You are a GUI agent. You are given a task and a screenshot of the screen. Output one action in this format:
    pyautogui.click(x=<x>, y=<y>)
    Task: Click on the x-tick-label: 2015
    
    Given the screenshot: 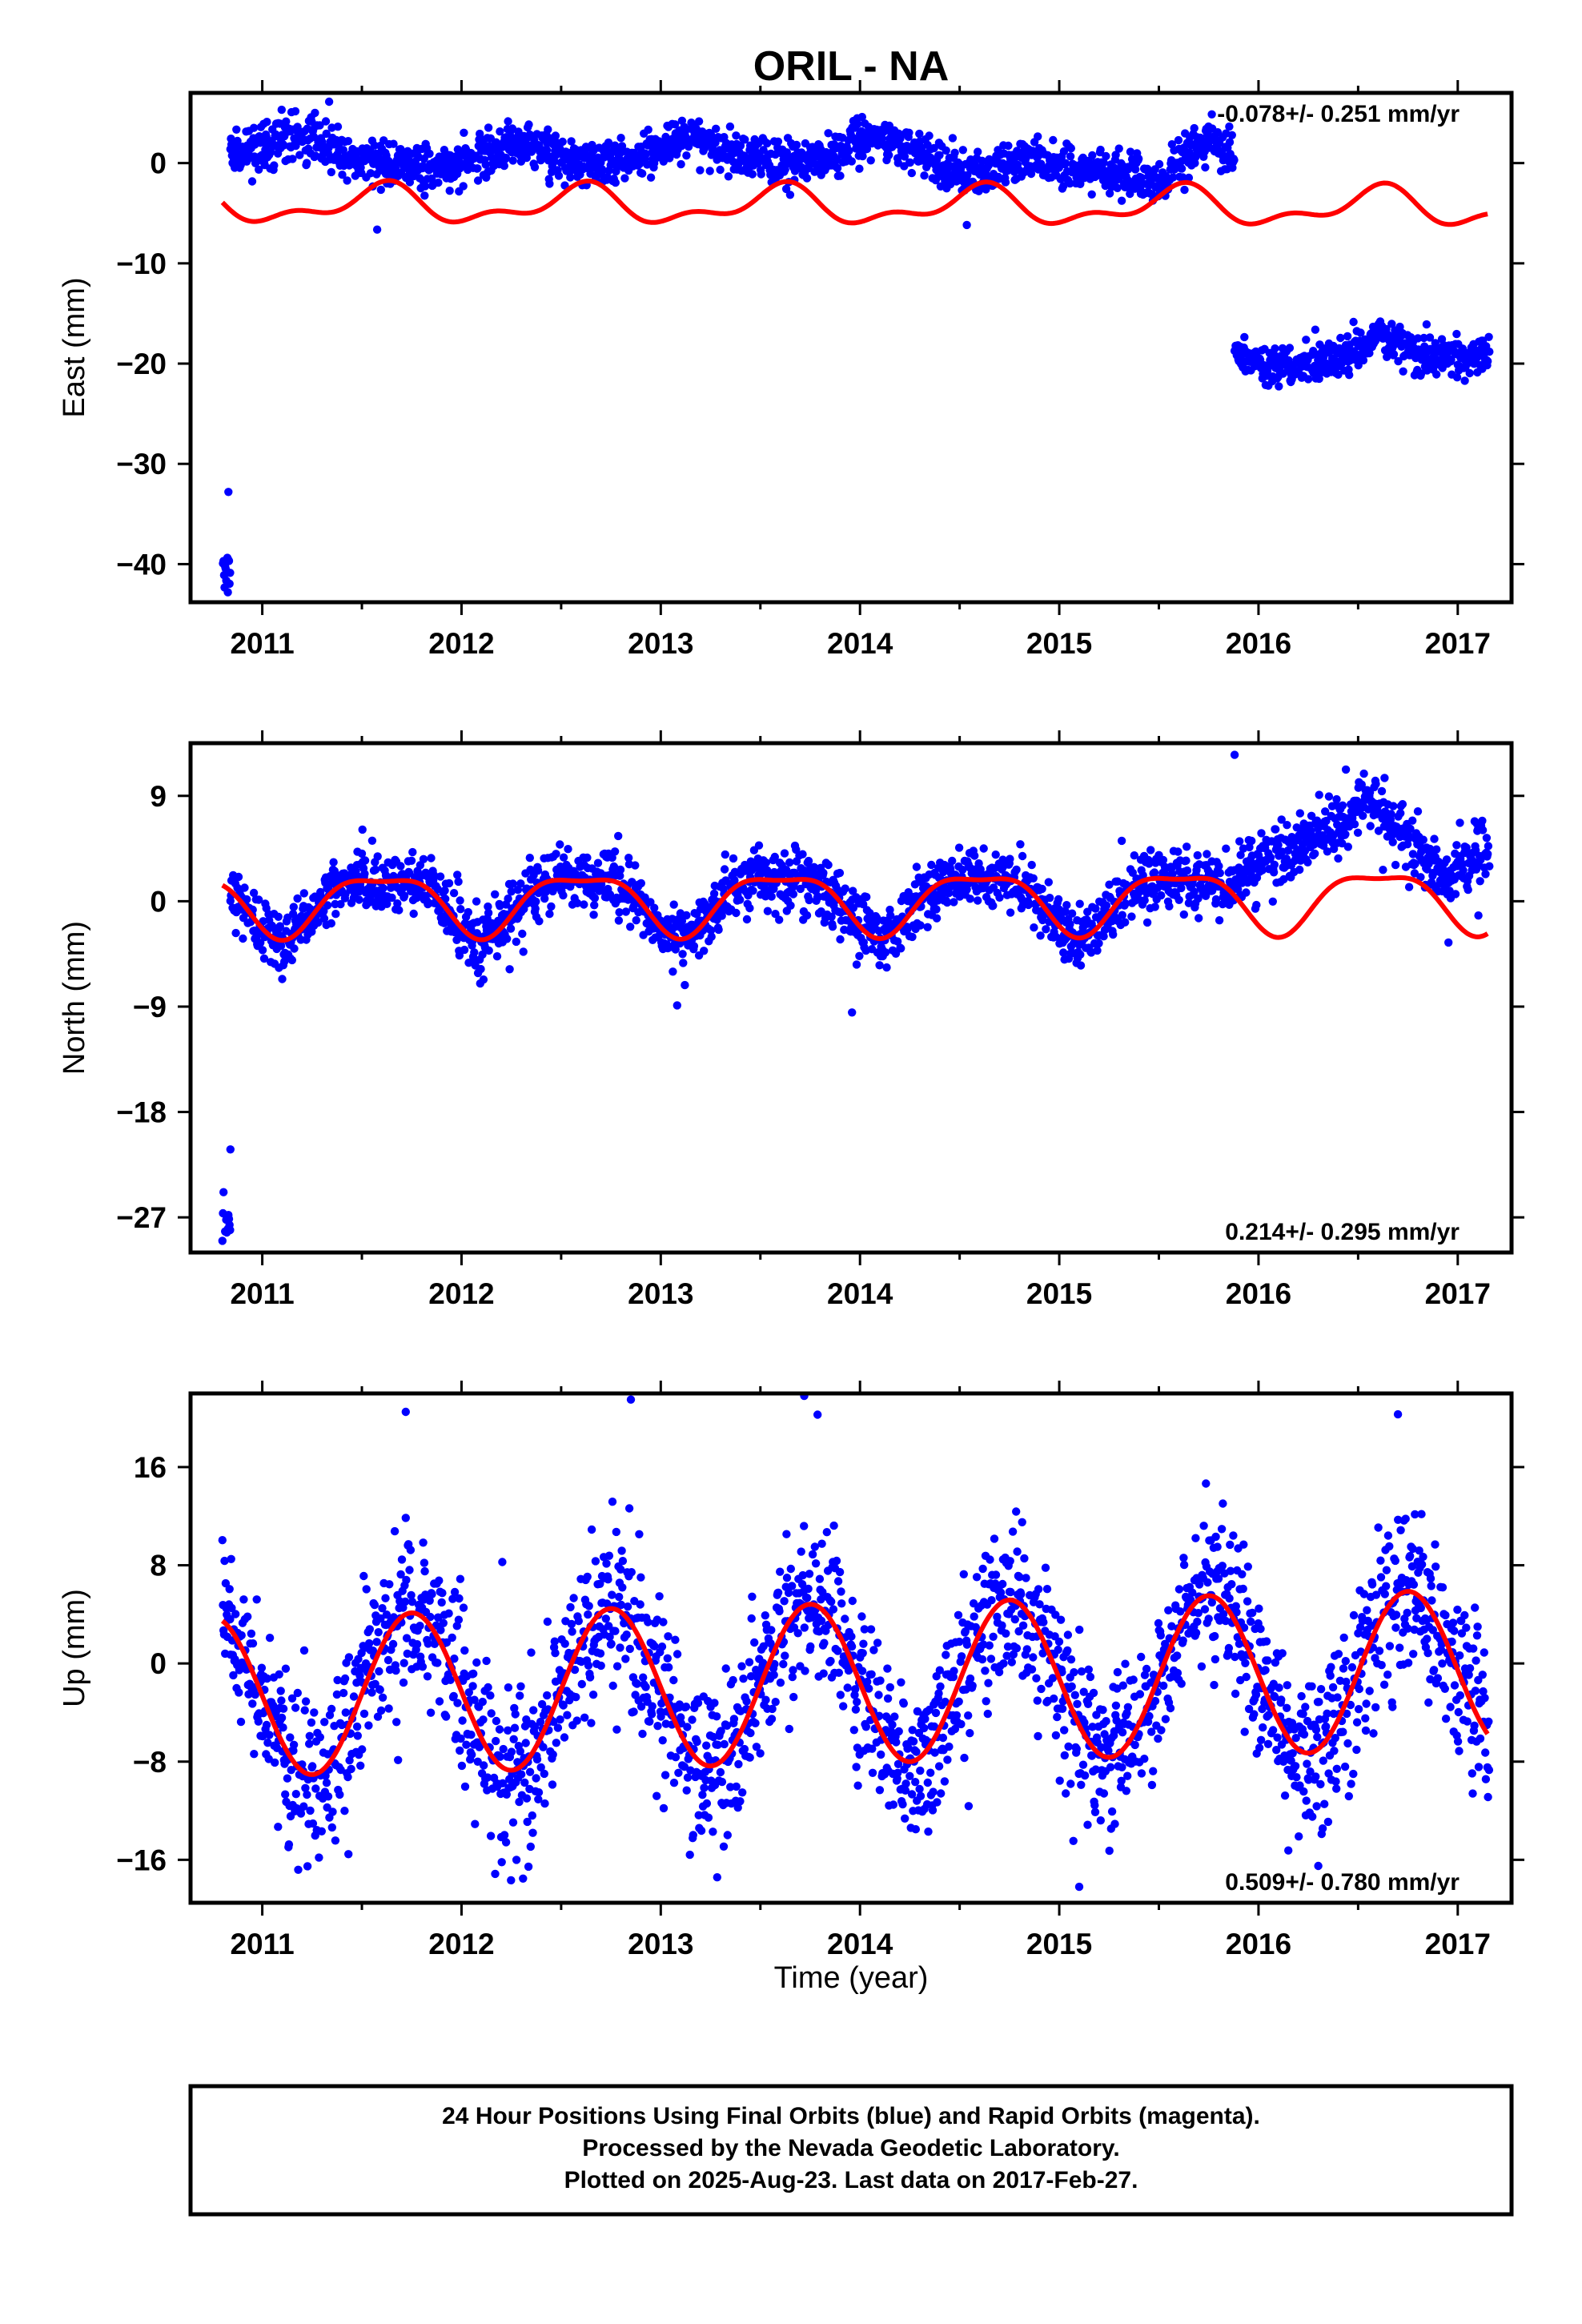 What is the action you would take?
    pyautogui.click(x=1059, y=644)
    